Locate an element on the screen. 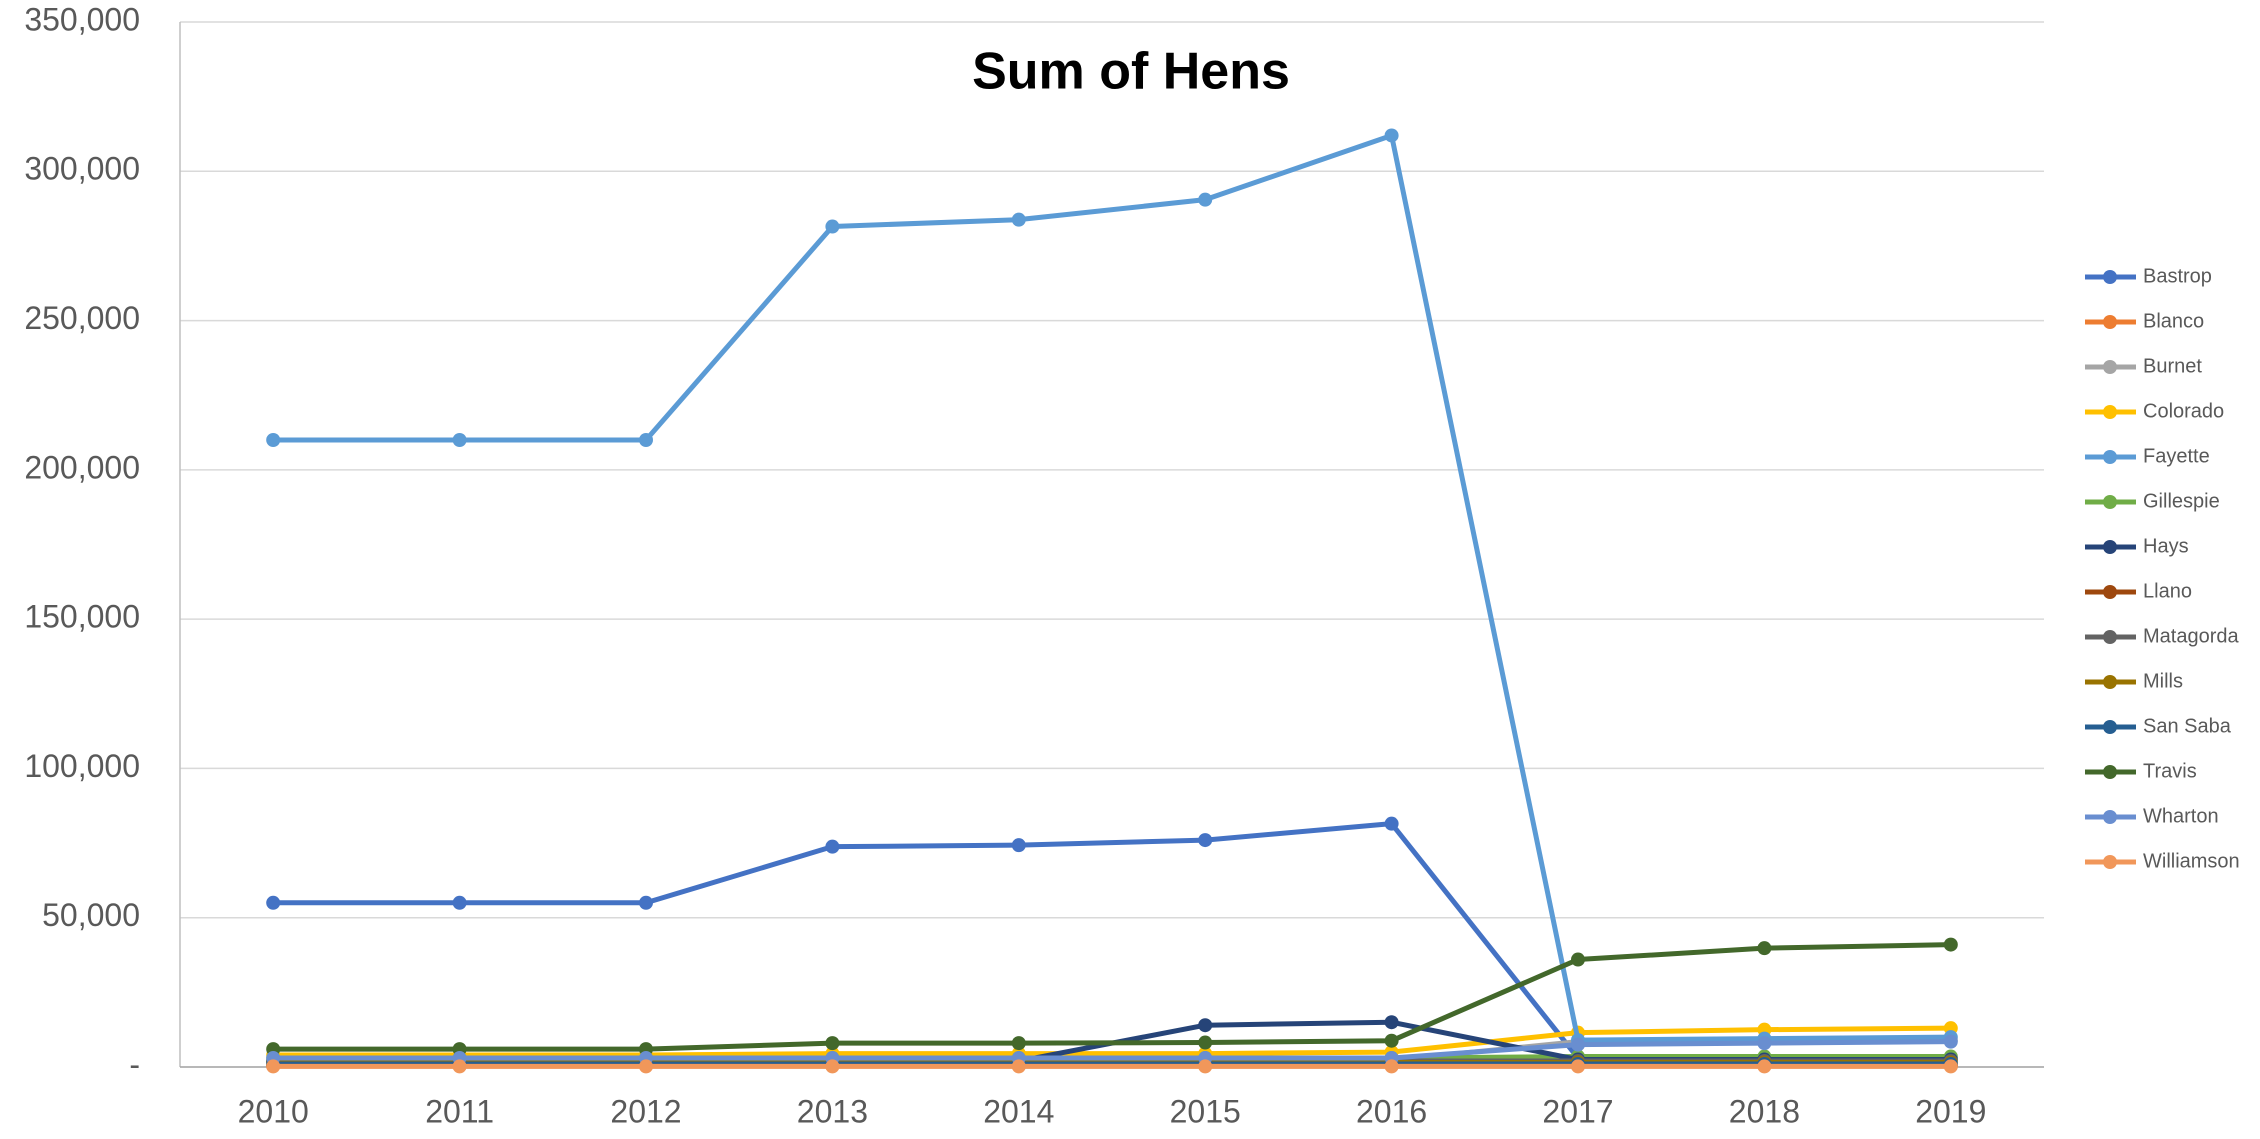  y-tick-label: 350,000 is located at coordinates (82, 19).